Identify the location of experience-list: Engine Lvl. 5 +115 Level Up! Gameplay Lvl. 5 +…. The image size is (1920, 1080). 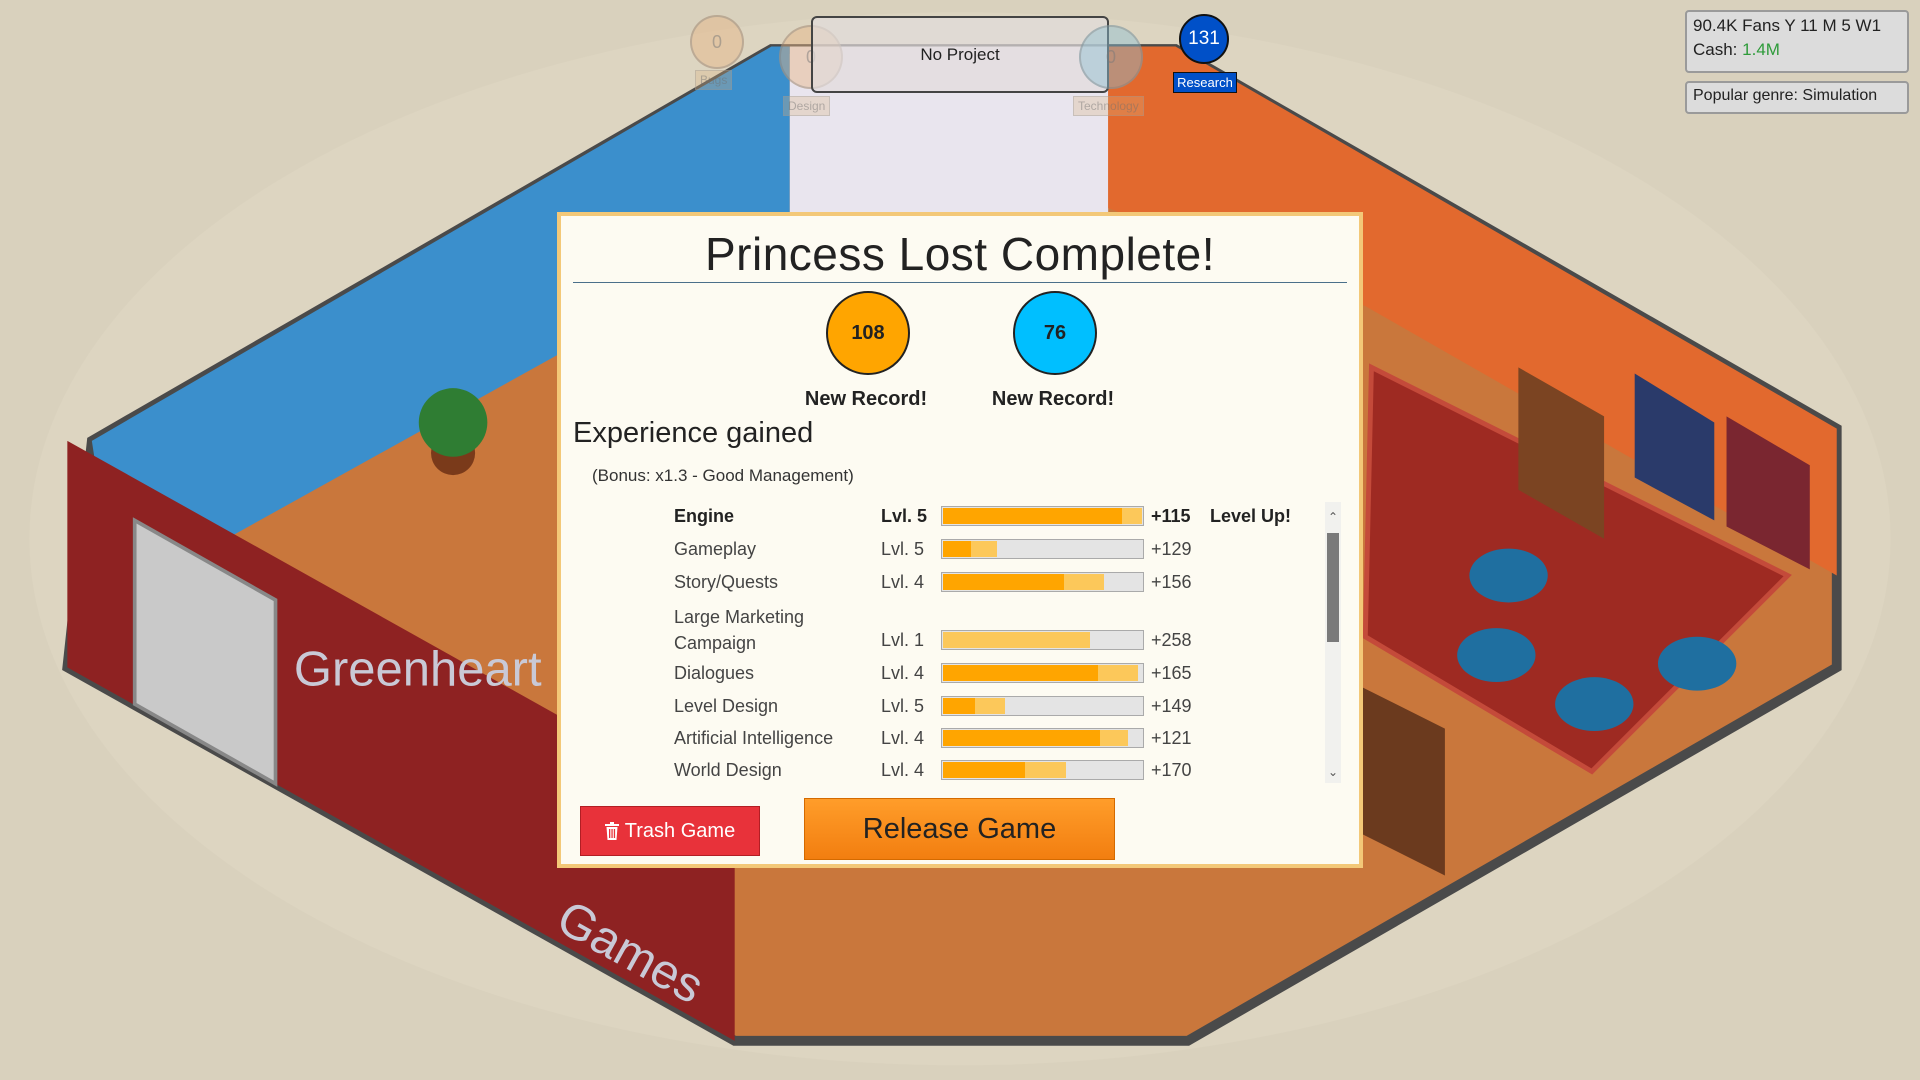
(941, 643).